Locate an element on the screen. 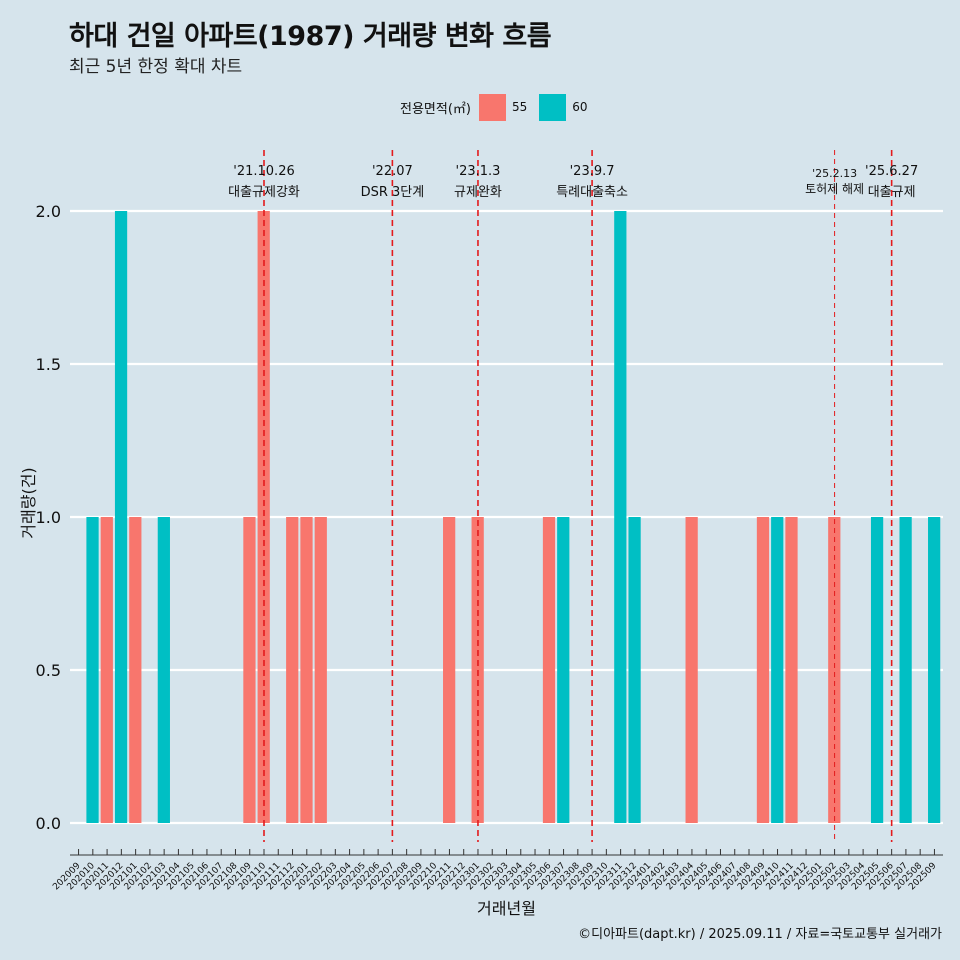 The width and height of the screenshot is (960, 960). event-date-label: '25.2.13 is located at coordinates (834, 173).